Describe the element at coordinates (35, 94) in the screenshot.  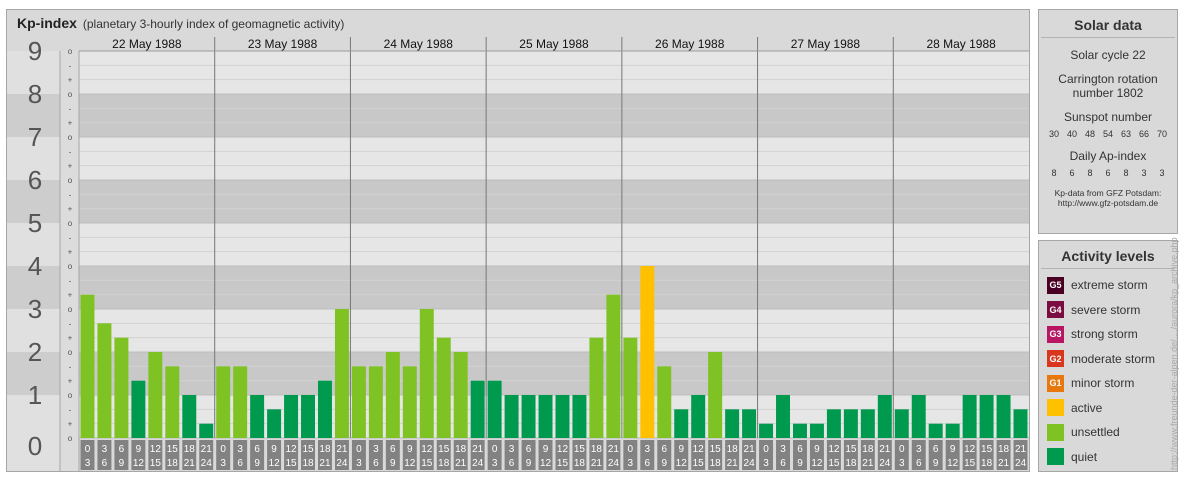
I see `y-tick-label: 8` at that location.